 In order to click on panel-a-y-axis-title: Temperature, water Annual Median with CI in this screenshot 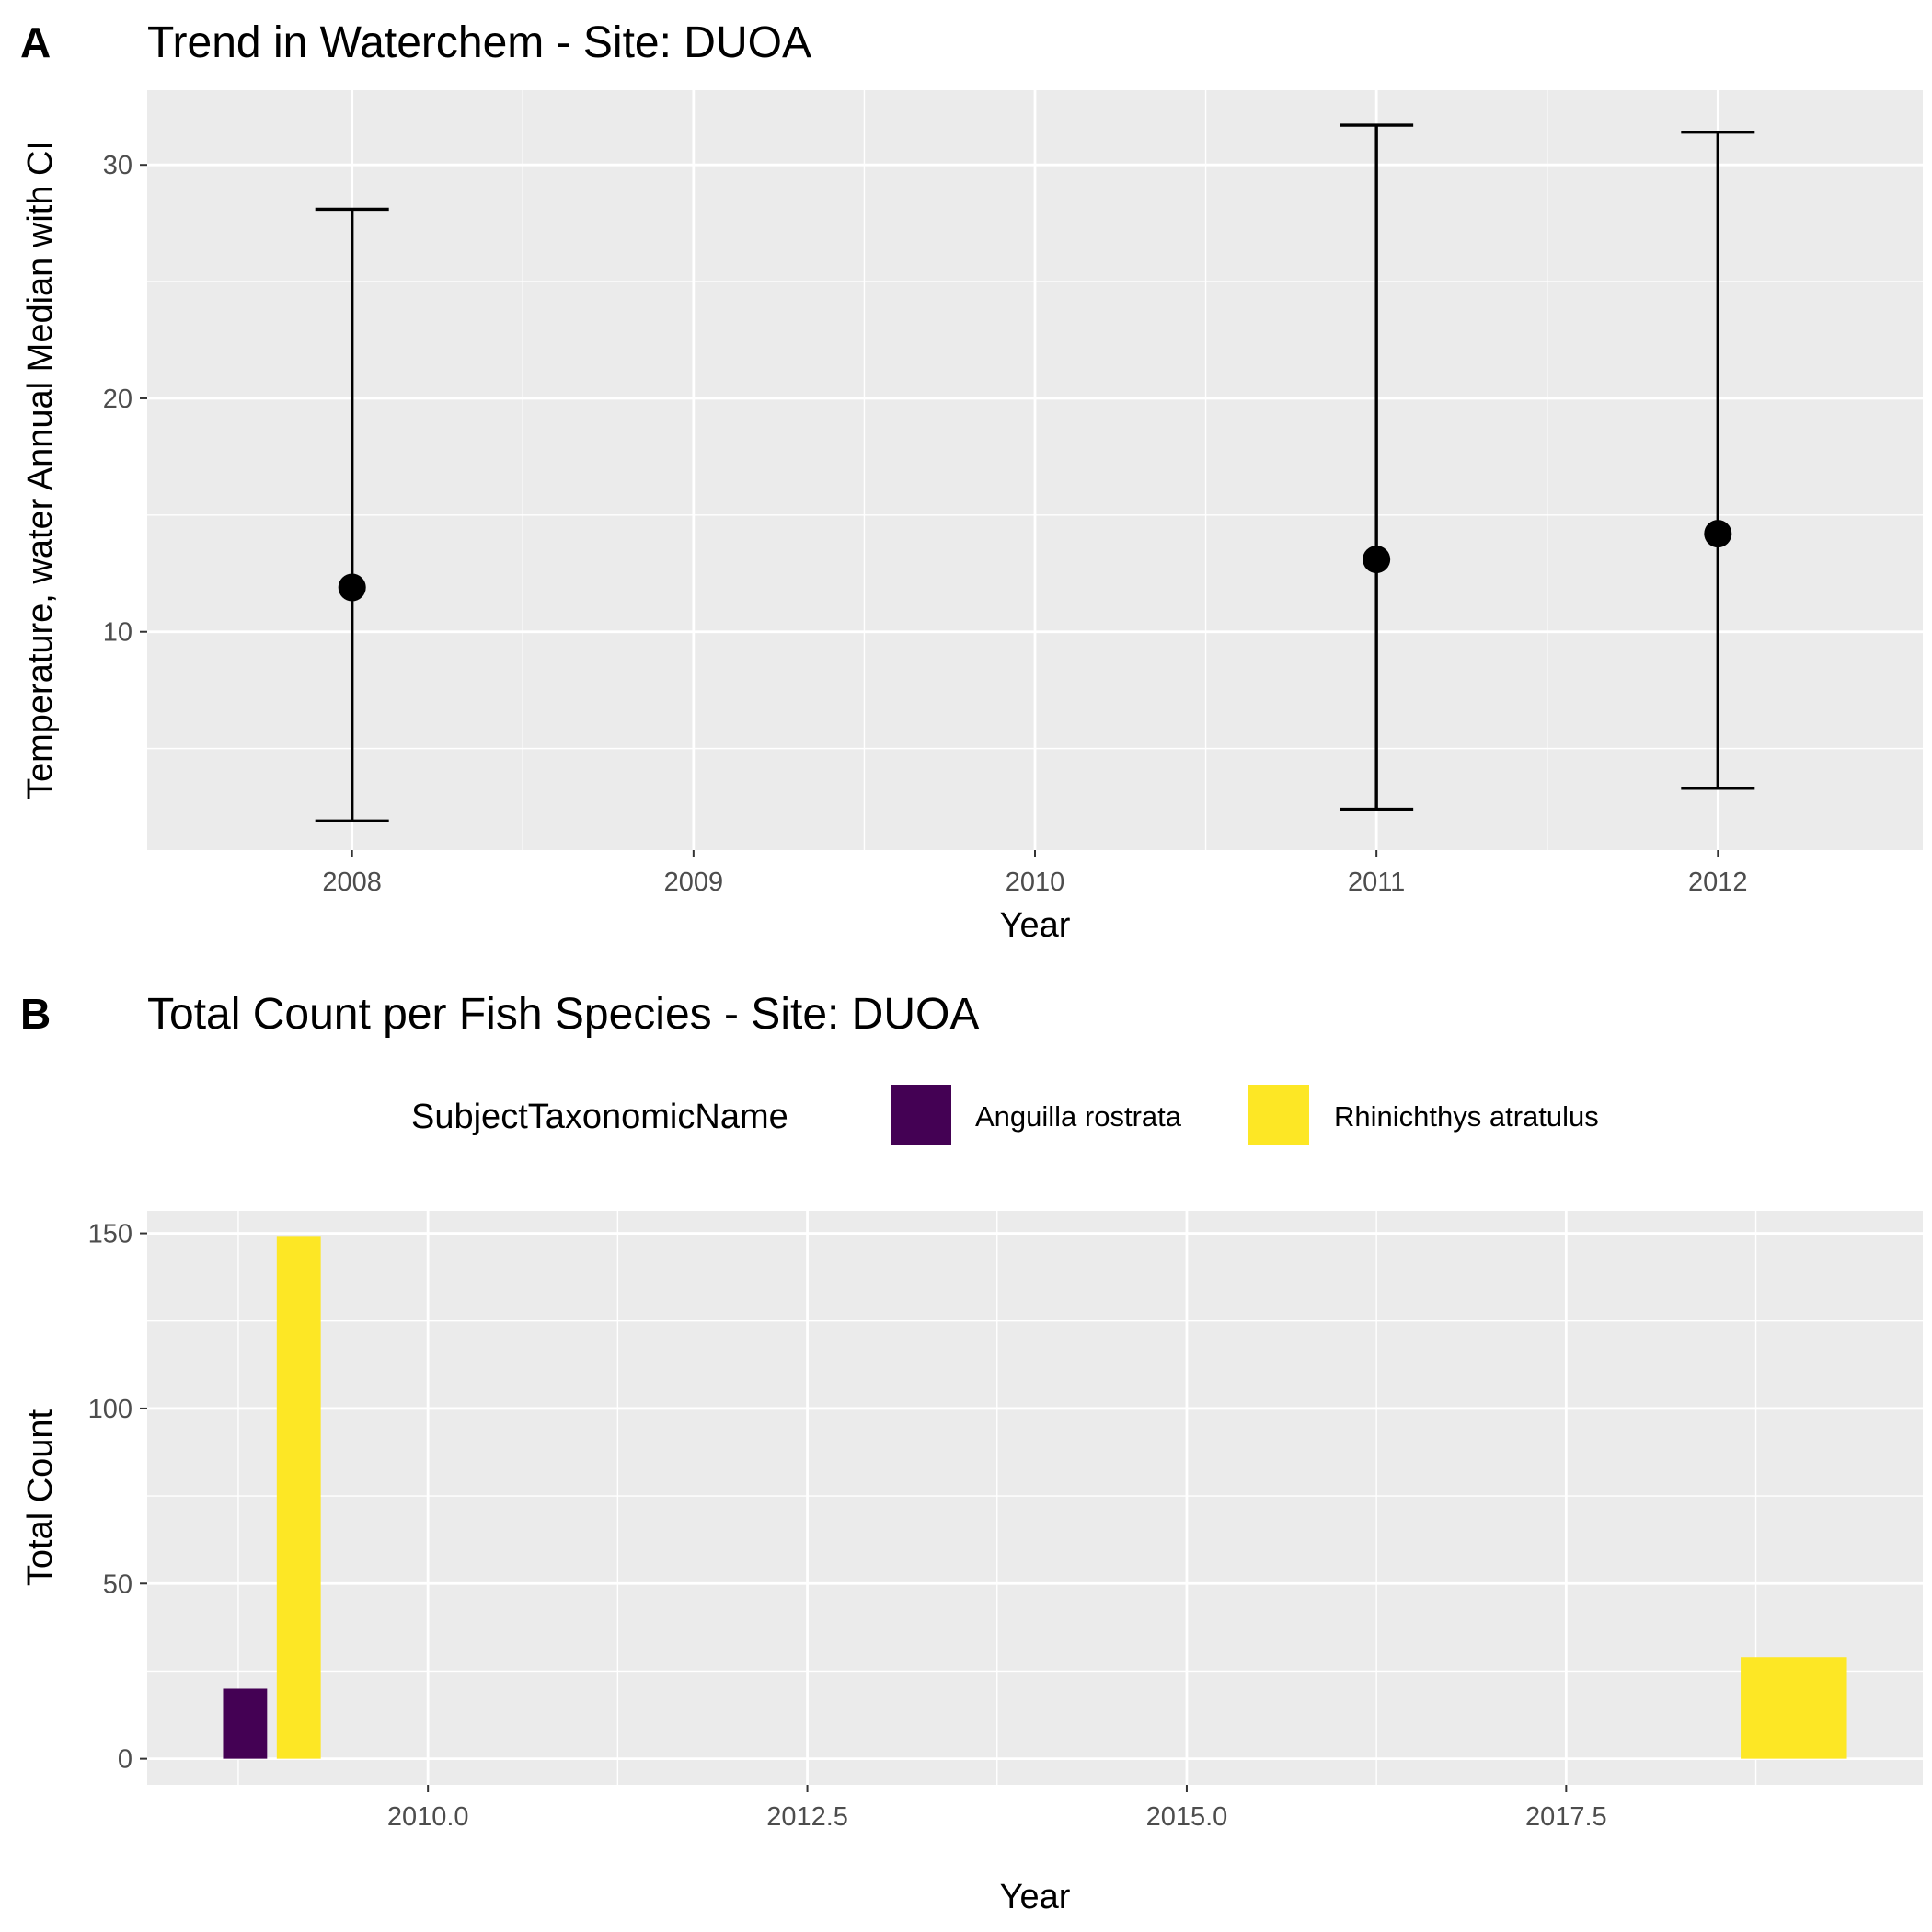, I will do `click(40, 470)`.